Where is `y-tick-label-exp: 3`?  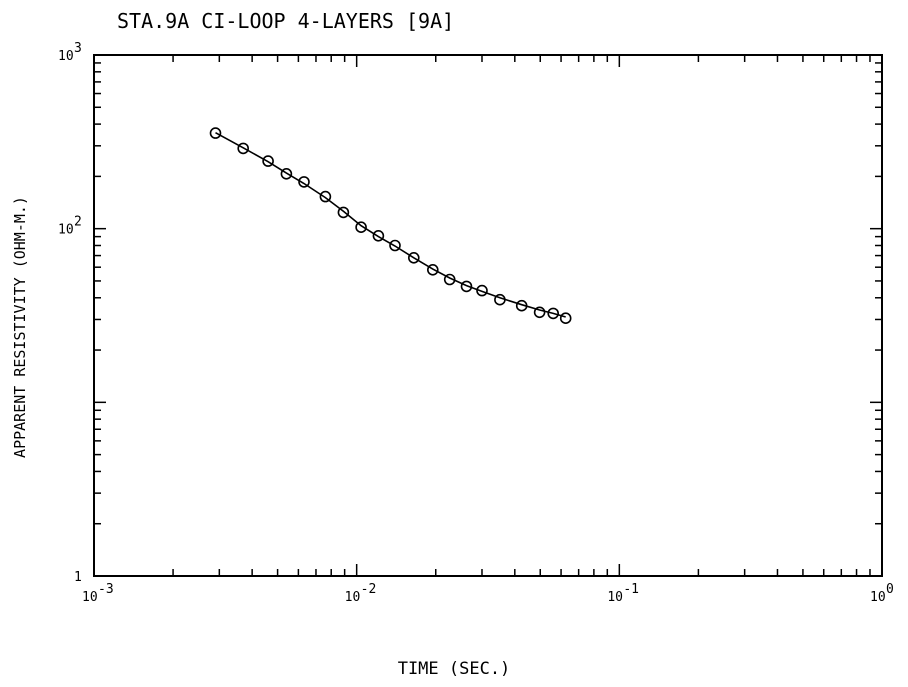 y-tick-label-exp: 3 is located at coordinates (78, 48).